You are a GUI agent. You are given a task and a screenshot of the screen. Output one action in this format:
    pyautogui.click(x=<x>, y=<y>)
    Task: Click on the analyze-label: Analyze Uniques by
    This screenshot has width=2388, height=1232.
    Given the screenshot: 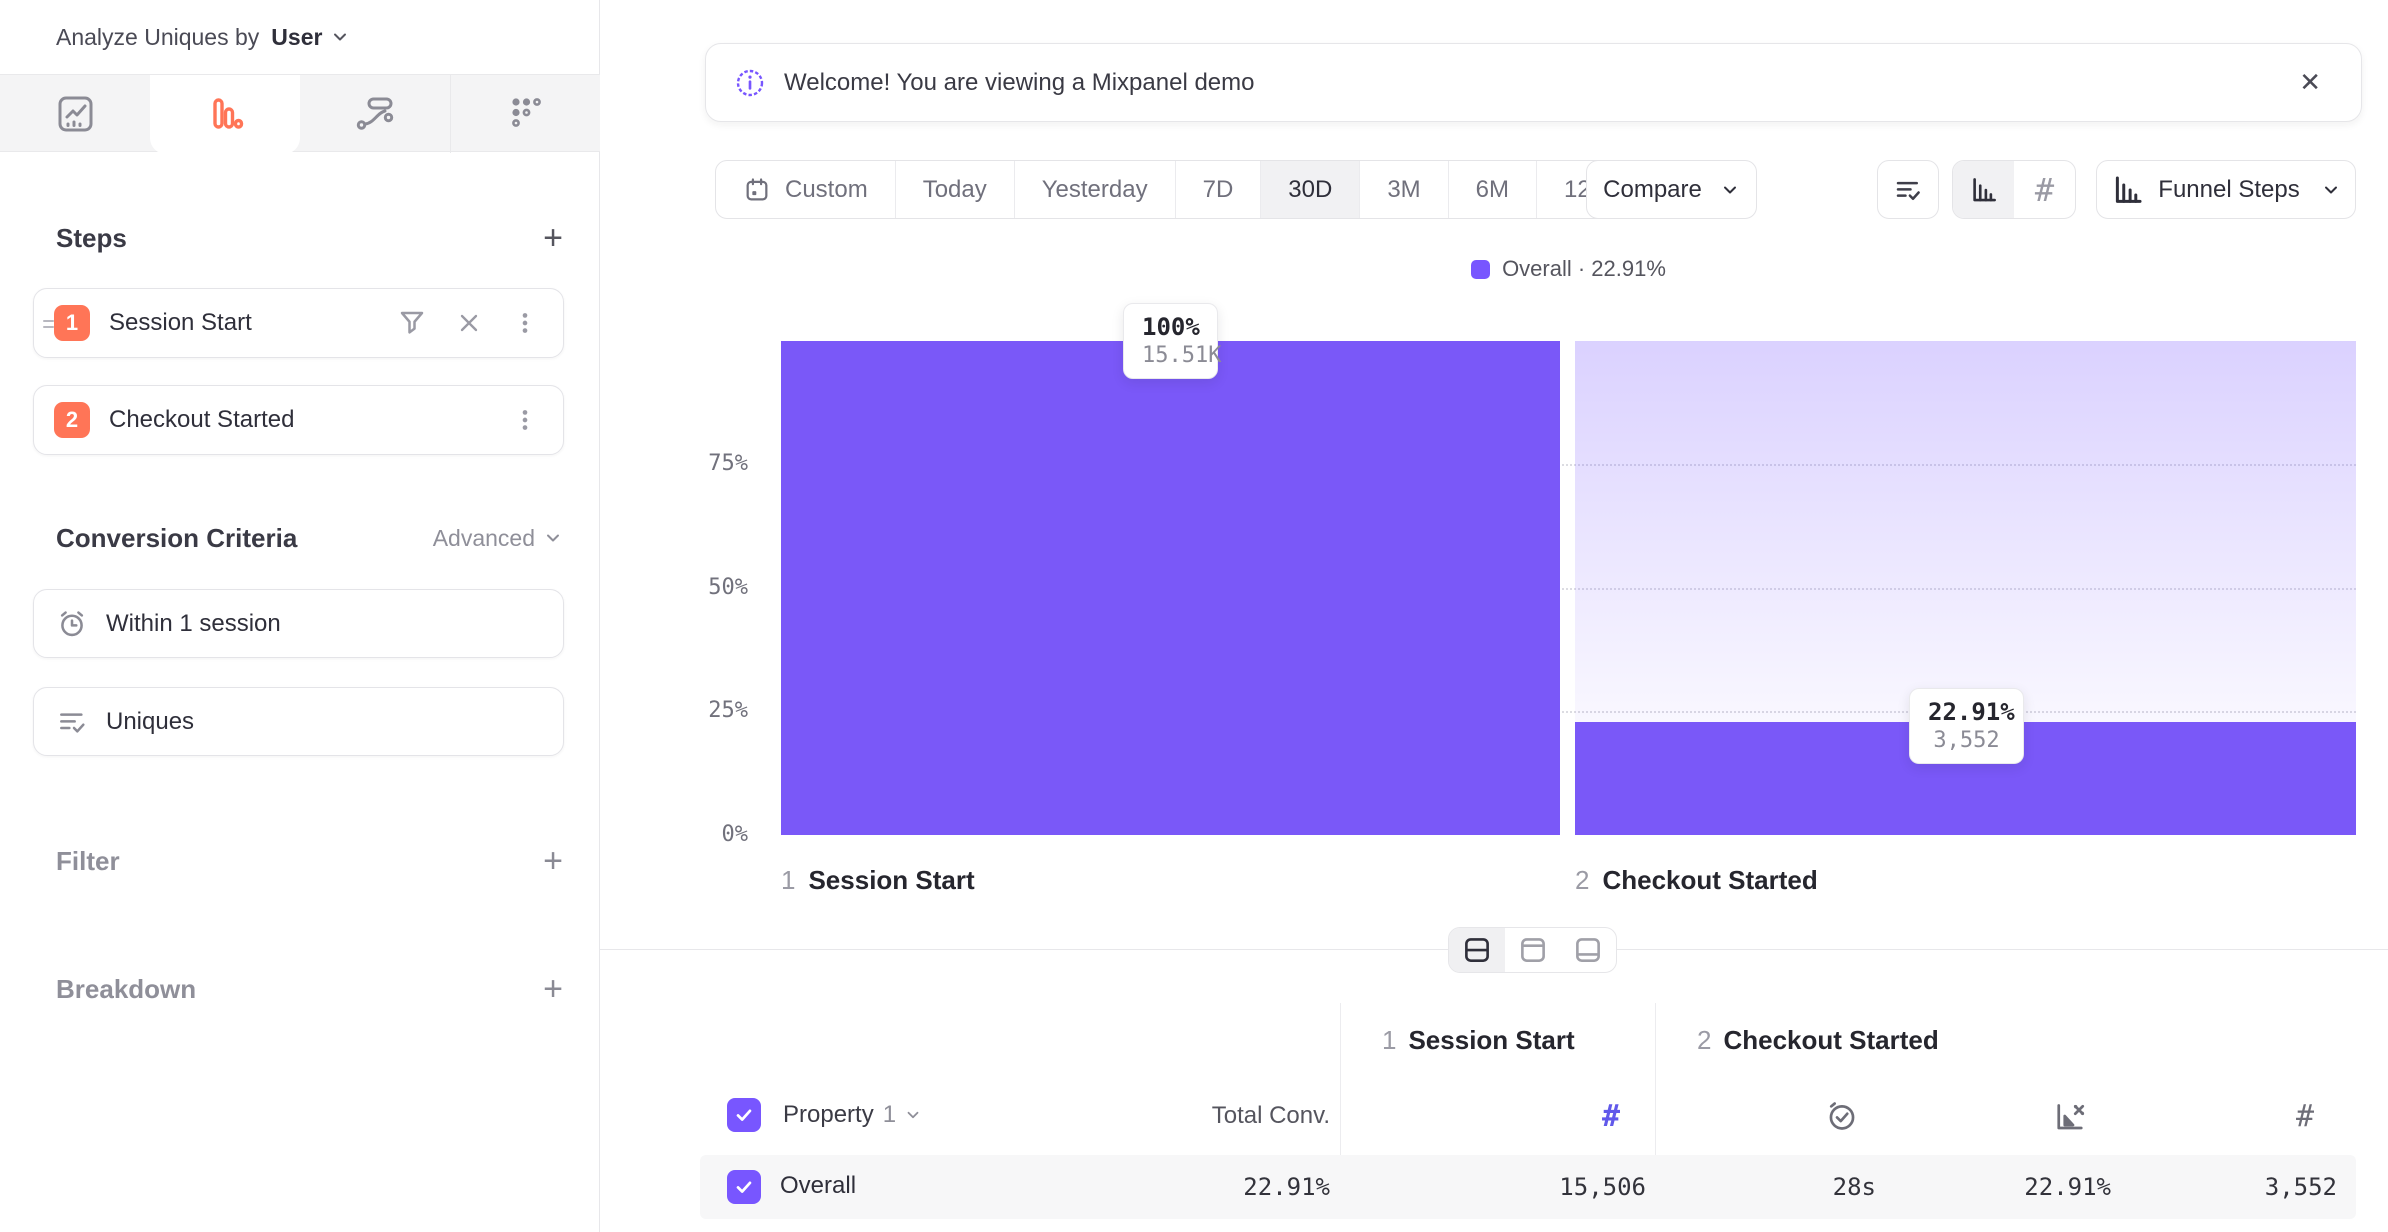 What is the action you would take?
    pyautogui.click(x=158, y=36)
    